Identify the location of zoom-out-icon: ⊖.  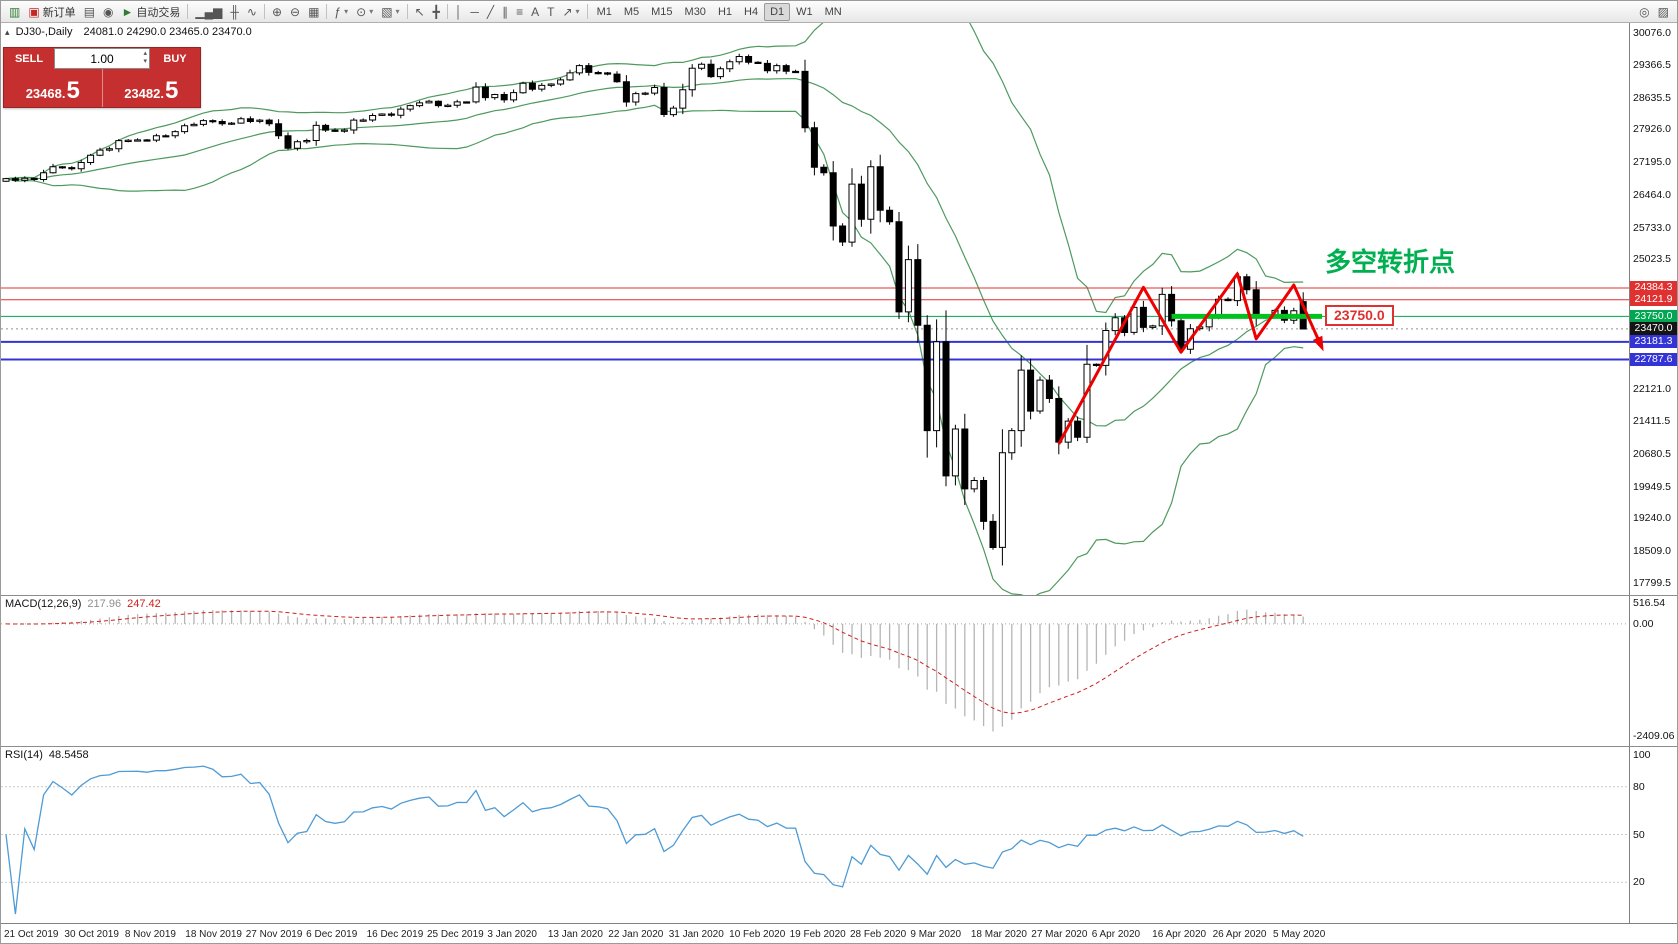
(295, 11).